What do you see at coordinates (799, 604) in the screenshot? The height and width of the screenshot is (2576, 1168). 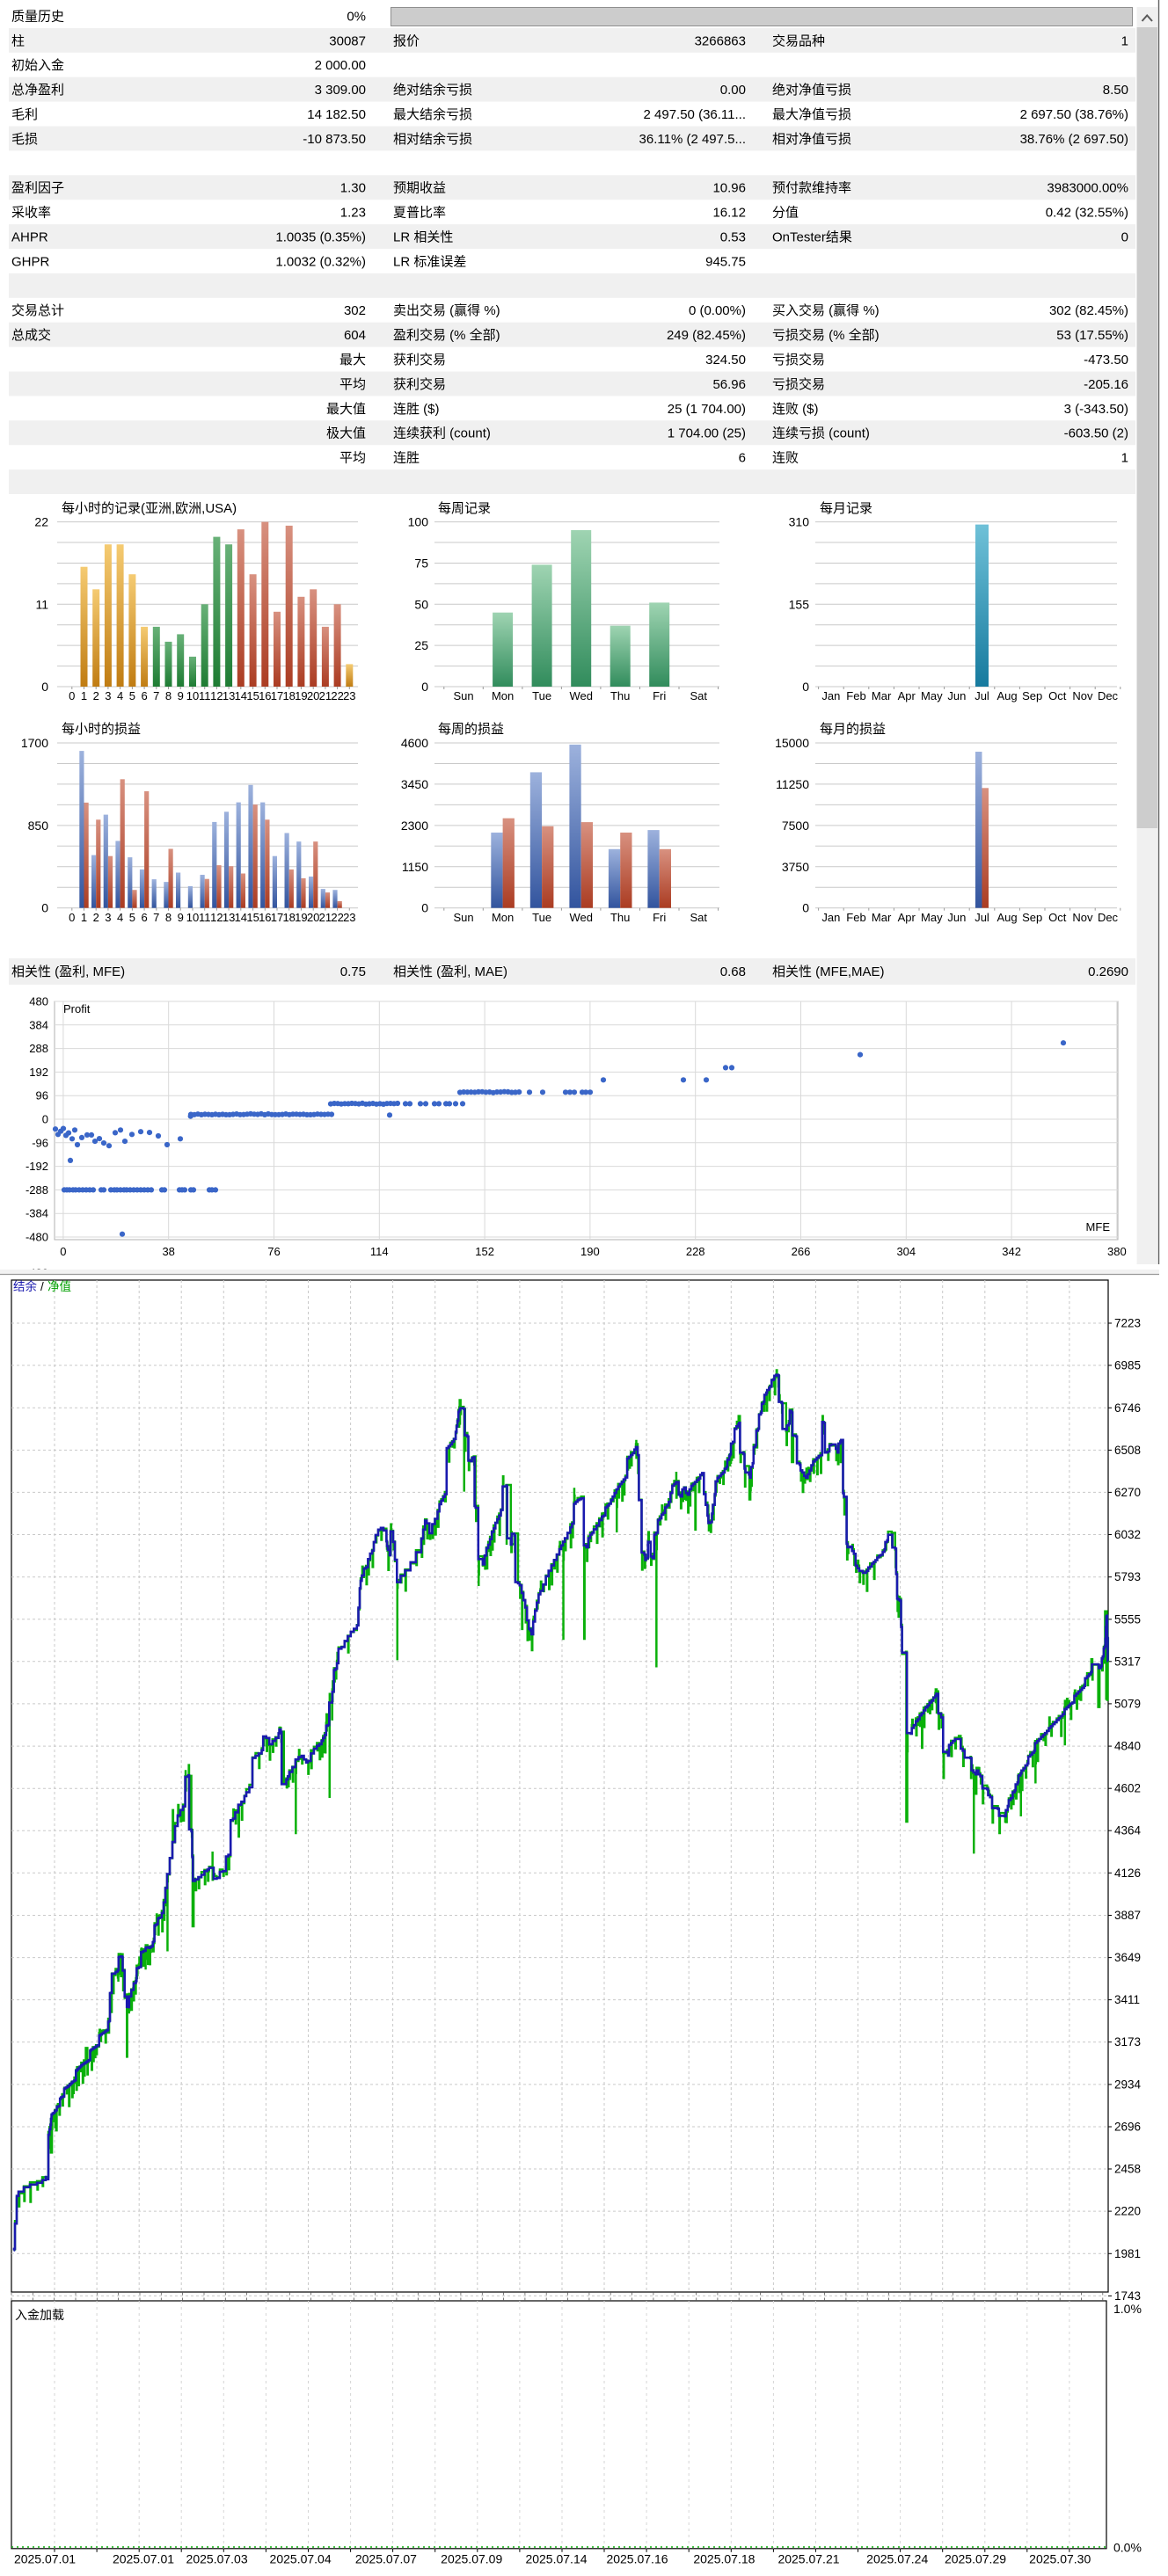 I see `svg-text: 155` at bounding box center [799, 604].